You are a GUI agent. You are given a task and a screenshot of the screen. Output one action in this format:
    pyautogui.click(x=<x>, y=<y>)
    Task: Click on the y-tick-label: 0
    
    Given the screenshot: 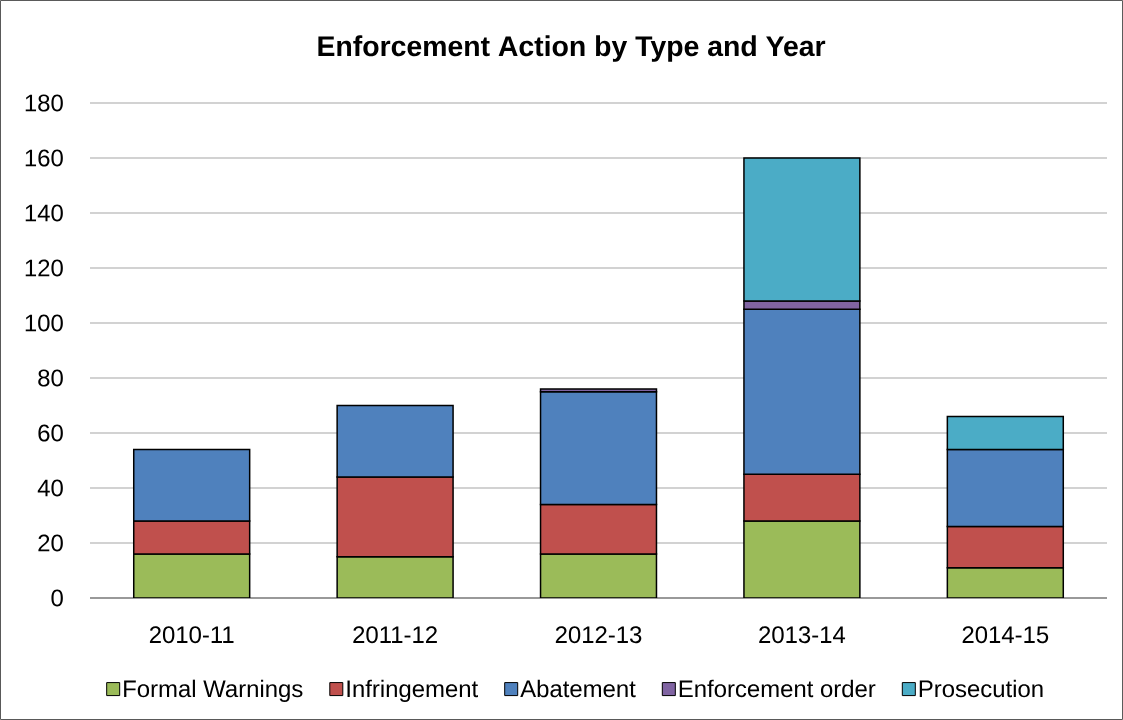 What is the action you would take?
    pyautogui.click(x=57, y=598)
    